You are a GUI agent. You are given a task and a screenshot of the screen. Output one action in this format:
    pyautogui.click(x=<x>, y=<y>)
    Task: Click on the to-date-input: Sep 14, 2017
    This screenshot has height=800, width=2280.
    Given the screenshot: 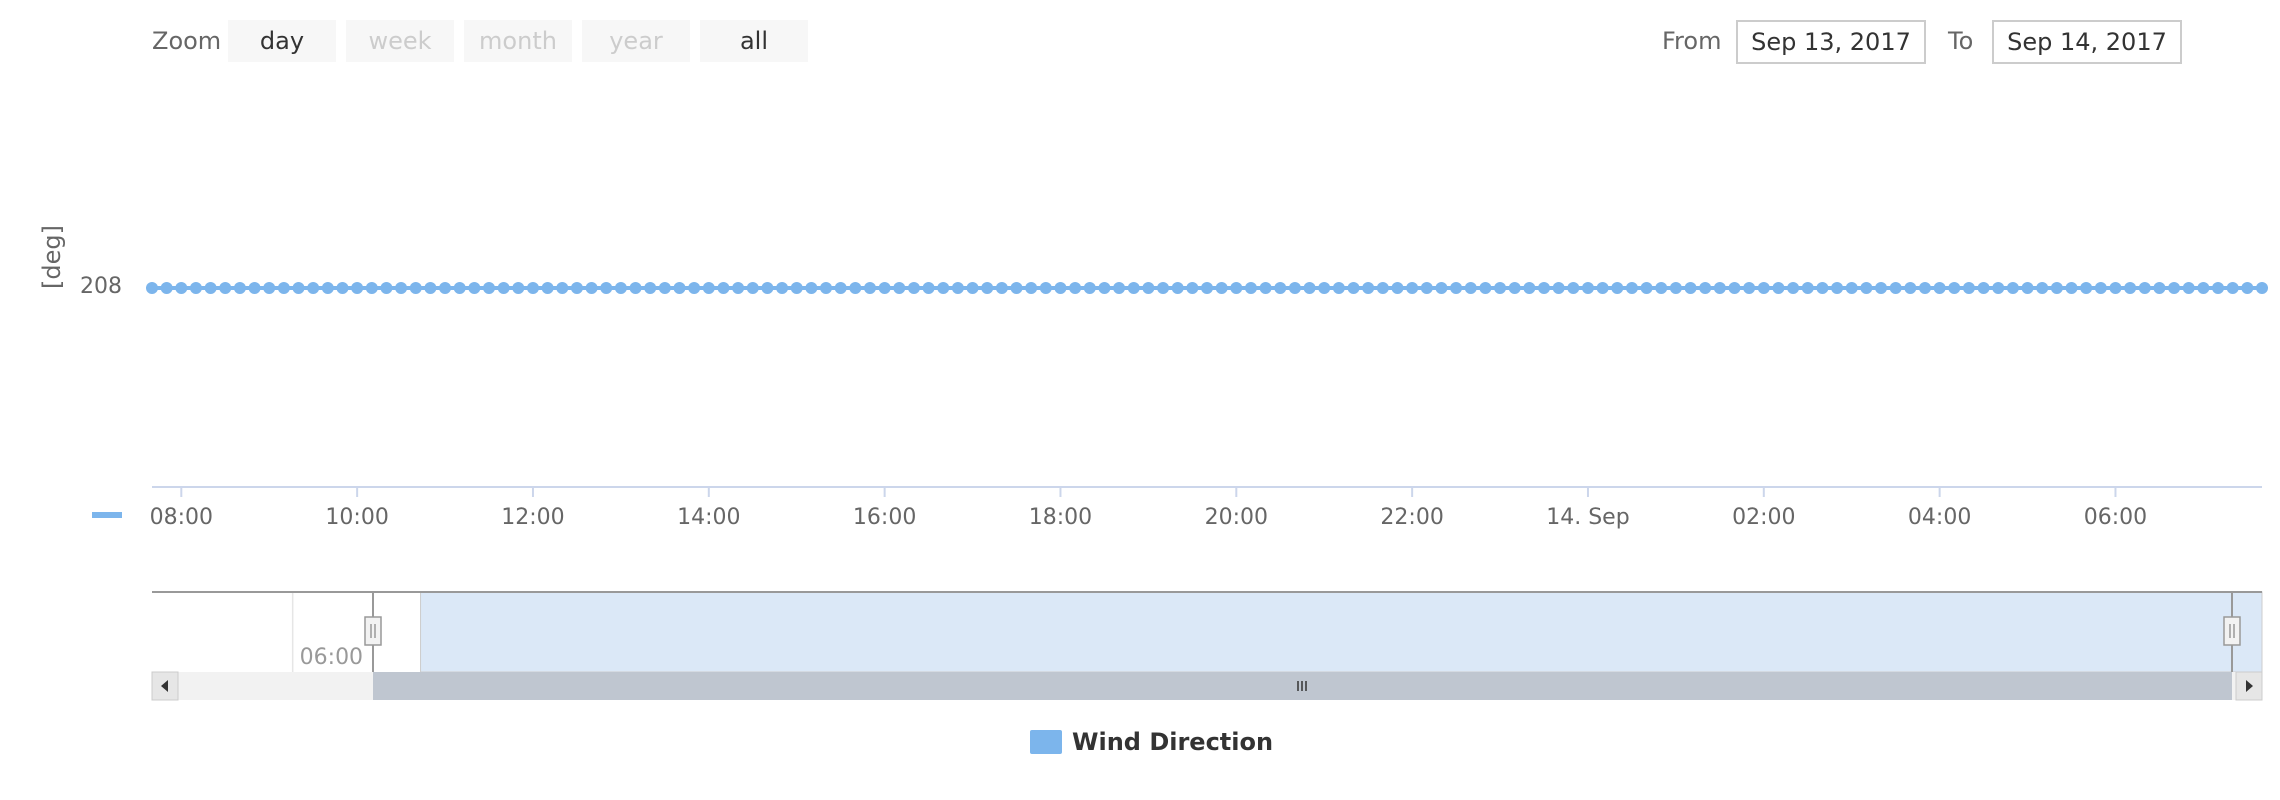 What is the action you would take?
    pyautogui.click(x=2087, y=42)
    